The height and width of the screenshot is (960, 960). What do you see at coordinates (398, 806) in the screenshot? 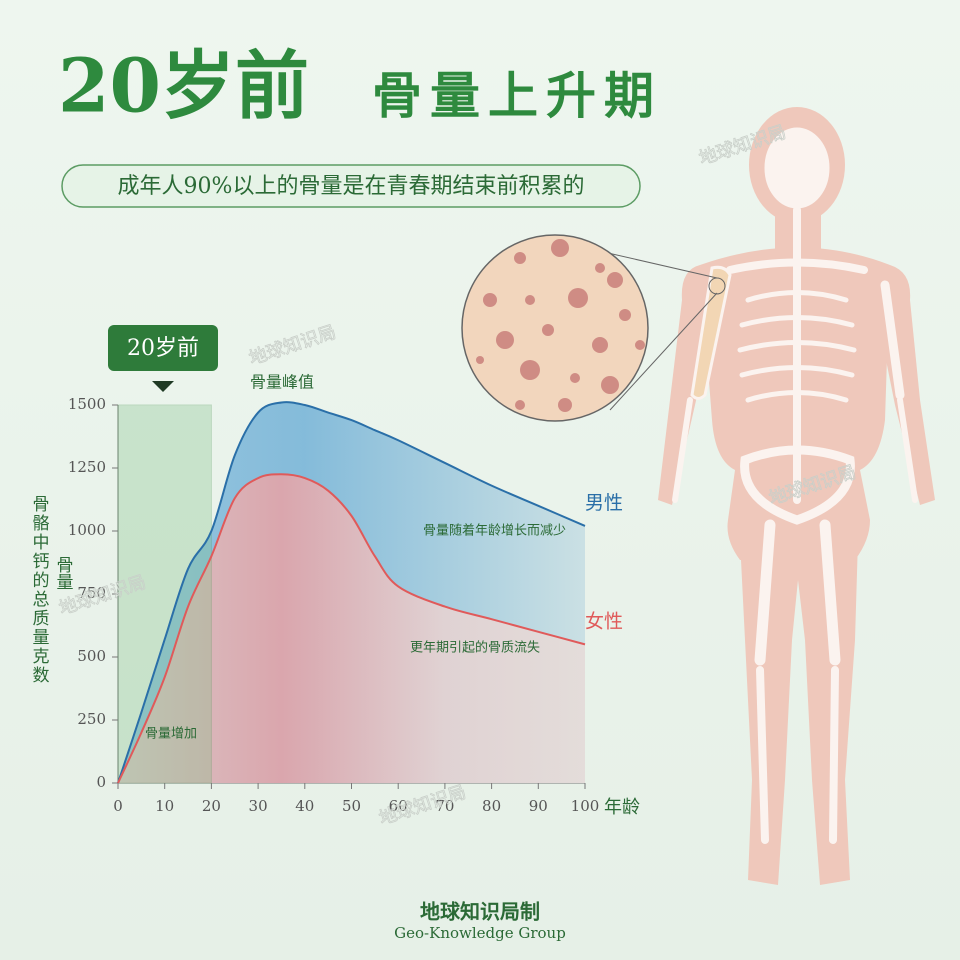
I see `x-tick-label: 60` at bounding box center [398, 806].